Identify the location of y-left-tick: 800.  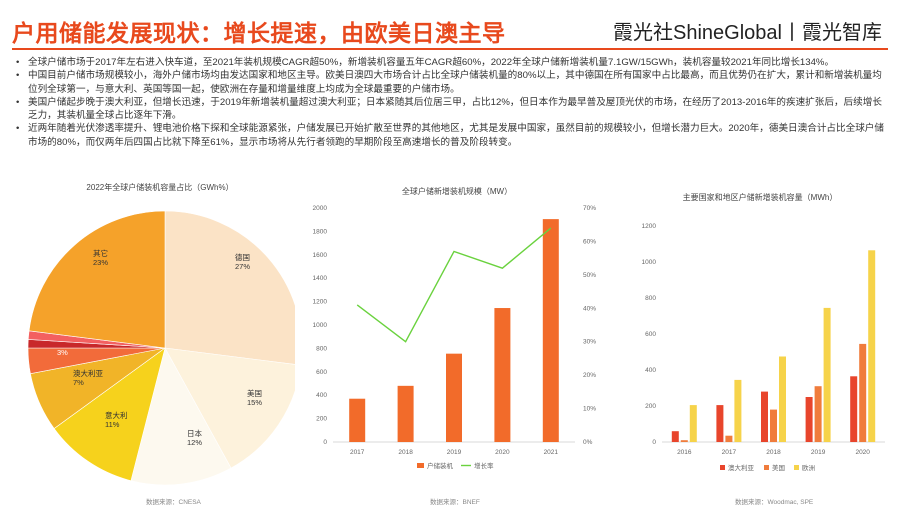
(321, 348).